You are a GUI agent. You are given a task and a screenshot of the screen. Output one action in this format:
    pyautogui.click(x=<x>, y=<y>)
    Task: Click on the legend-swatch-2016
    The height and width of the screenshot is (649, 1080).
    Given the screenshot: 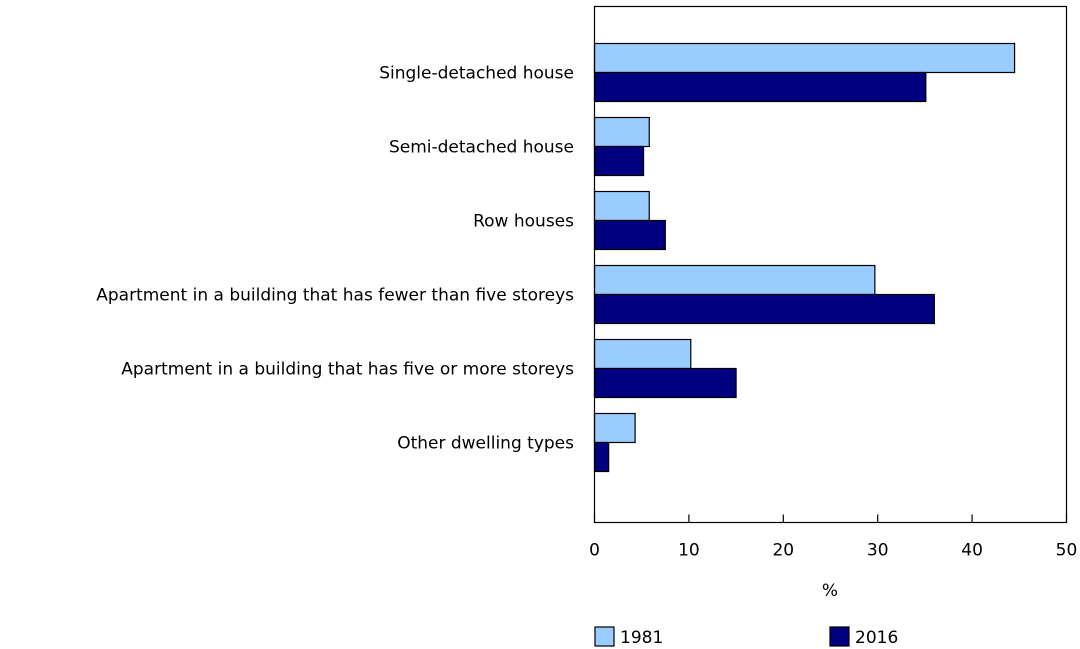 What is the action you would take?
    pyautogui.click(x=839, y=636)
    